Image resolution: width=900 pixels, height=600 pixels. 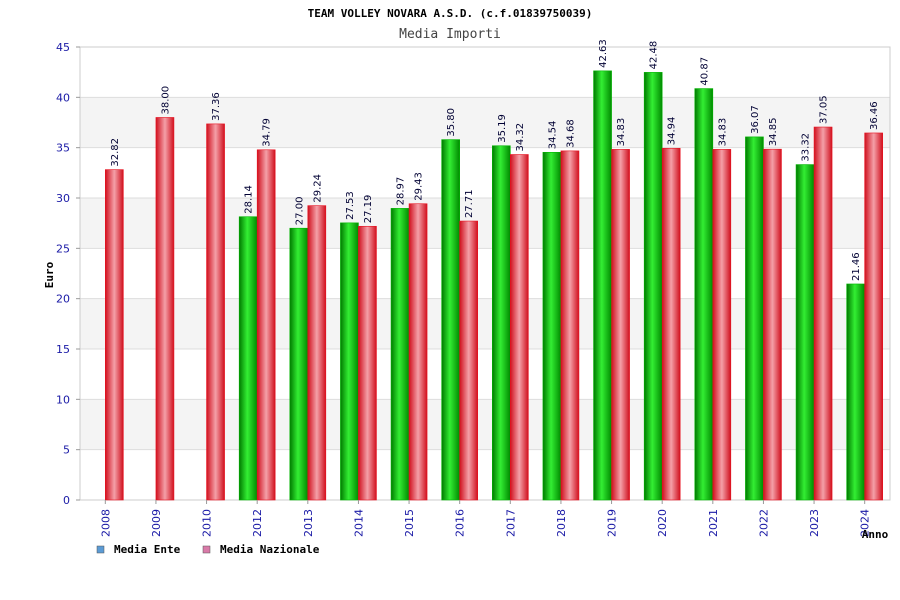 What do you see at coordinates (856, 266) in the screenshot?
I see `data-label-media-ente-2024: 21.46` at bounding box center [856, 266].